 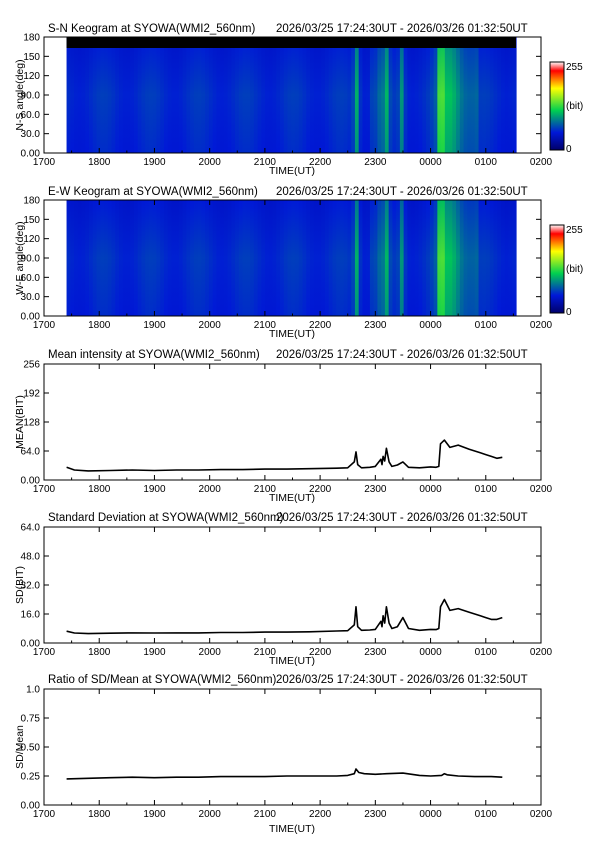 What do you see at coordinates (375, 325) in the screenshot?
I see `ew-keogram-xtick-label: 2300` at bounding box center [375, 325].